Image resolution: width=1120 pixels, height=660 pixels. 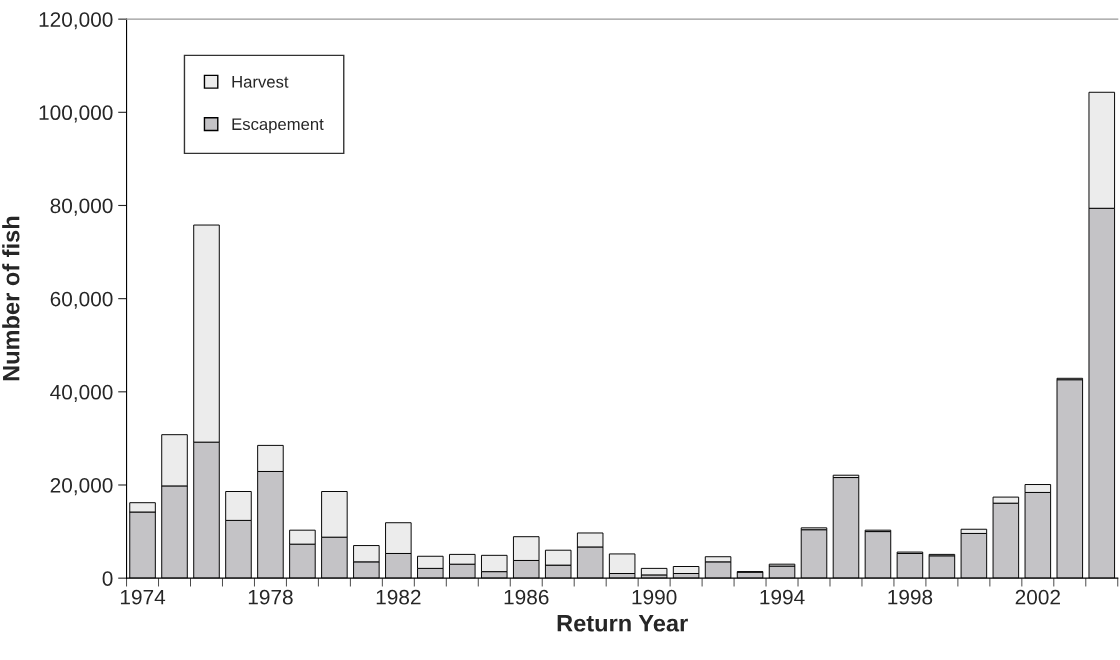 What do you see at coordinates (81, 207) in the screenshot?
I see `y-tick-label: 80,000` at bounding box center [81, 207].